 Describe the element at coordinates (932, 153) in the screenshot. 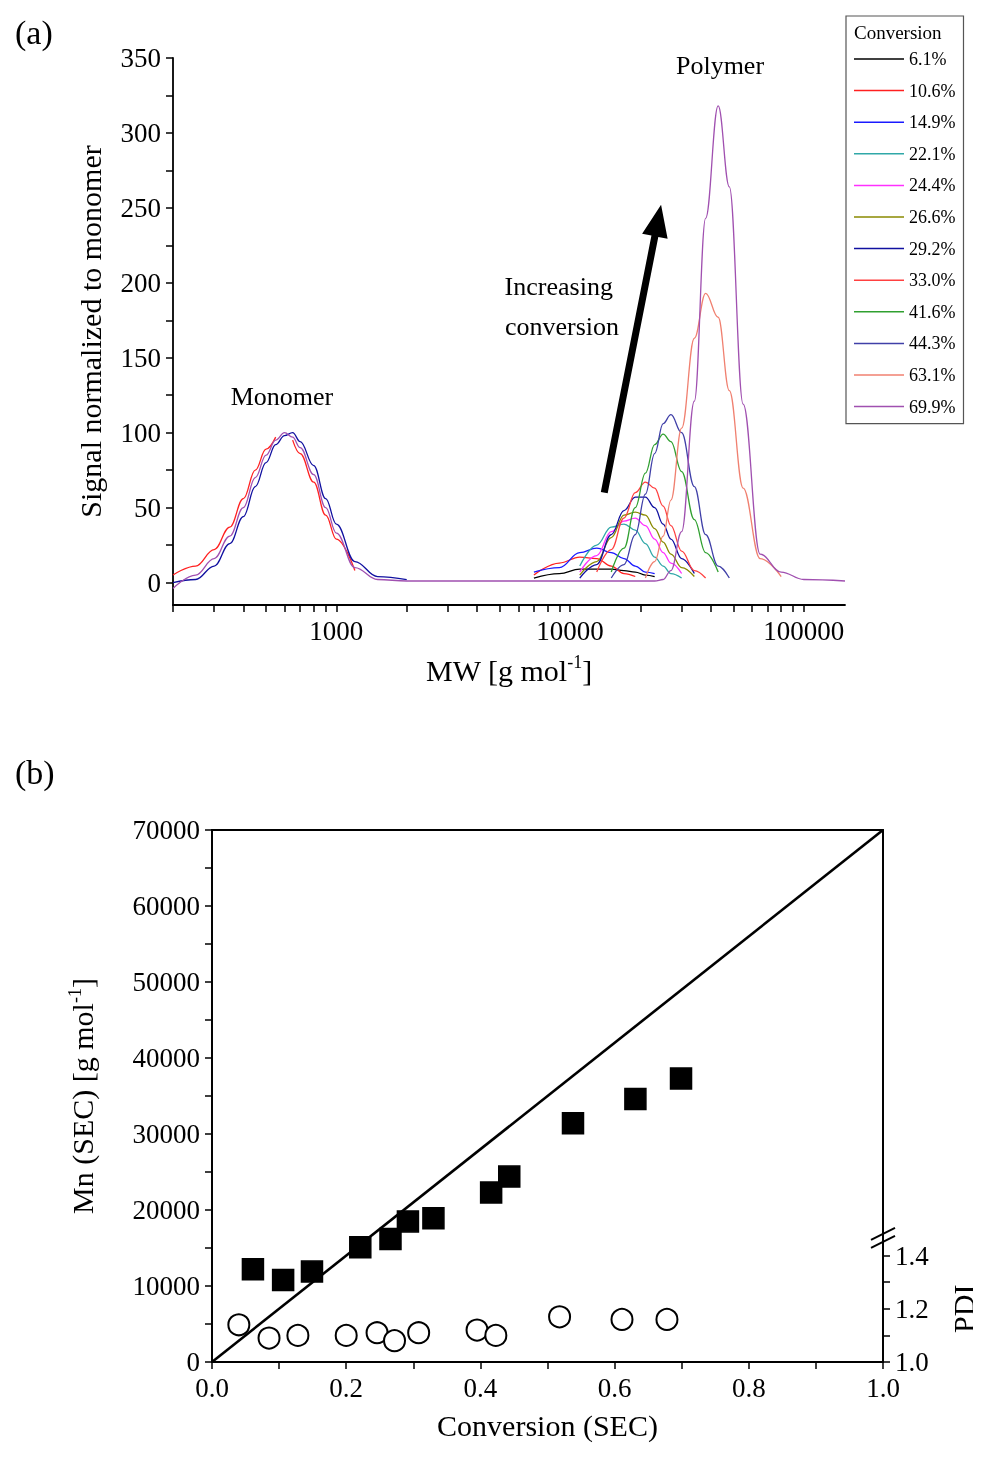

I see `legend-label: 22.1%` at that location.